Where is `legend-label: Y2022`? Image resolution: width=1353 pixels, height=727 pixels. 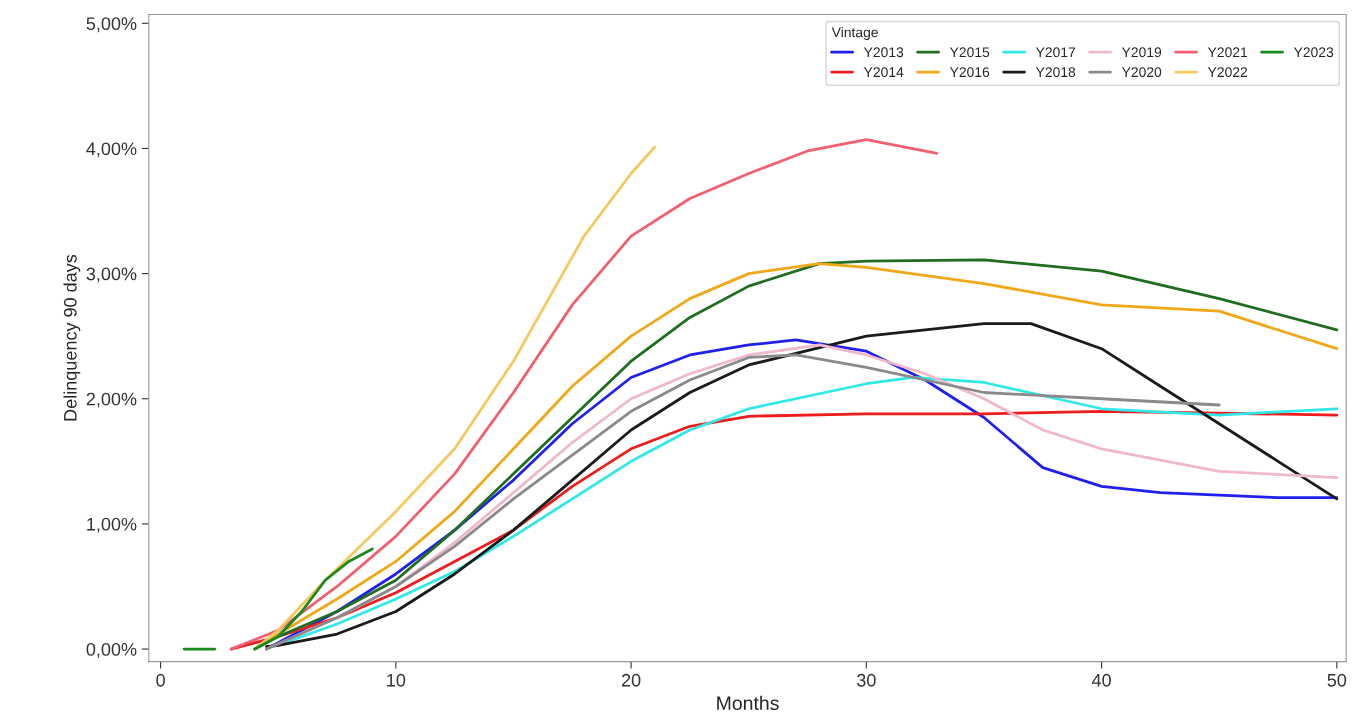 legend-label: Y2022 is located at coordinates (1227, 72).